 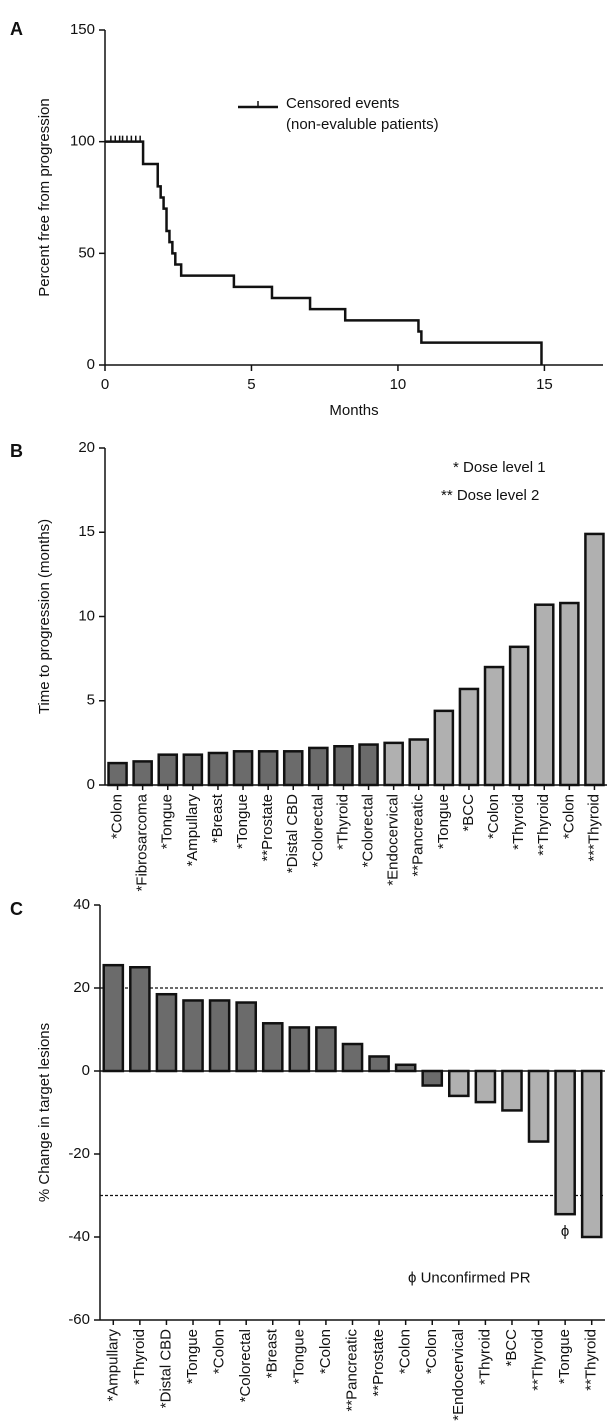 I want to click on x-tick-label: *Breast, so click(x=217, y=818).